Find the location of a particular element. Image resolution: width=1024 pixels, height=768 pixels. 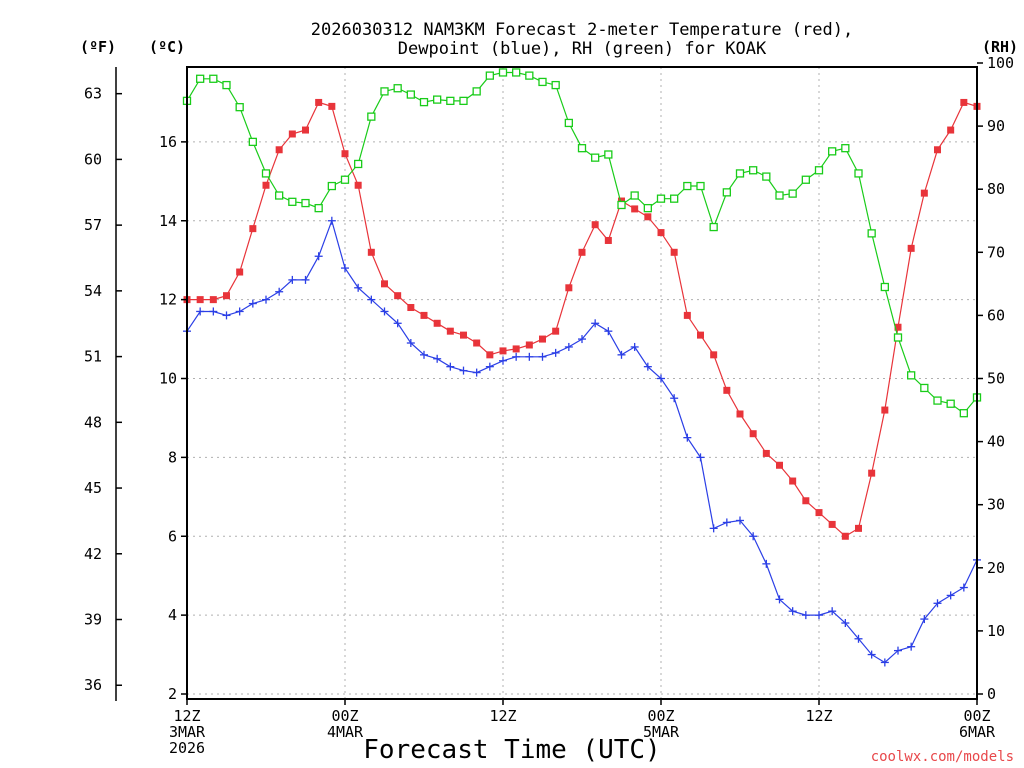

fahrenheit-tick-label: 60 is located at coordinates (93, 159).